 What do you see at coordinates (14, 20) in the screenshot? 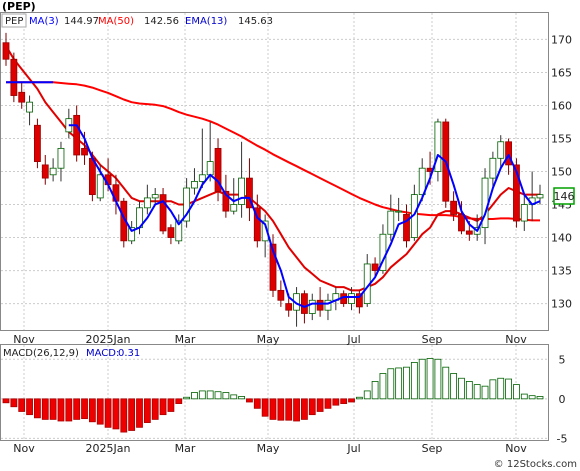
I see `legend-ticker-box` at bounding box center [14, 20].